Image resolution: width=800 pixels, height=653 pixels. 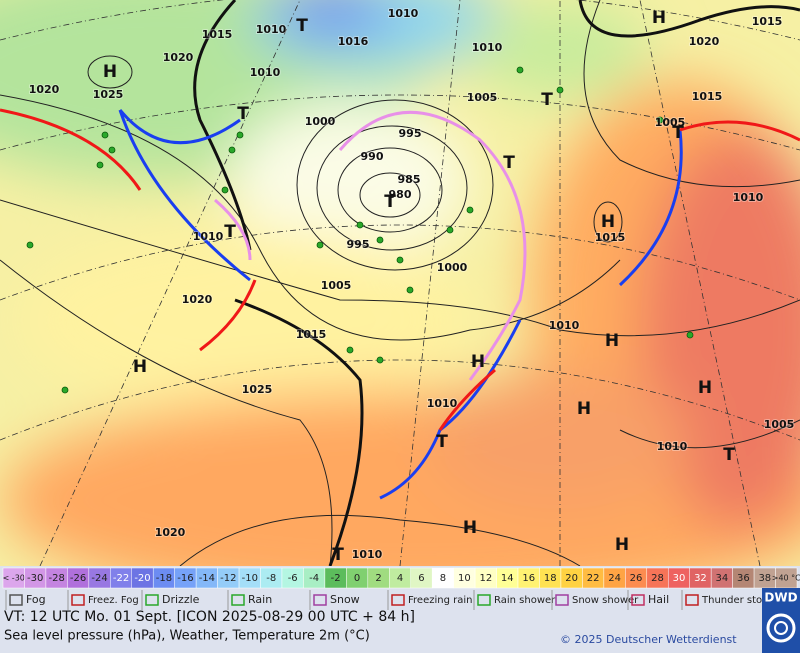 What do you see at coordinates (14, 578) in the screenshot?
I see `scale-label: < -30` at bounding box center [14, 578].